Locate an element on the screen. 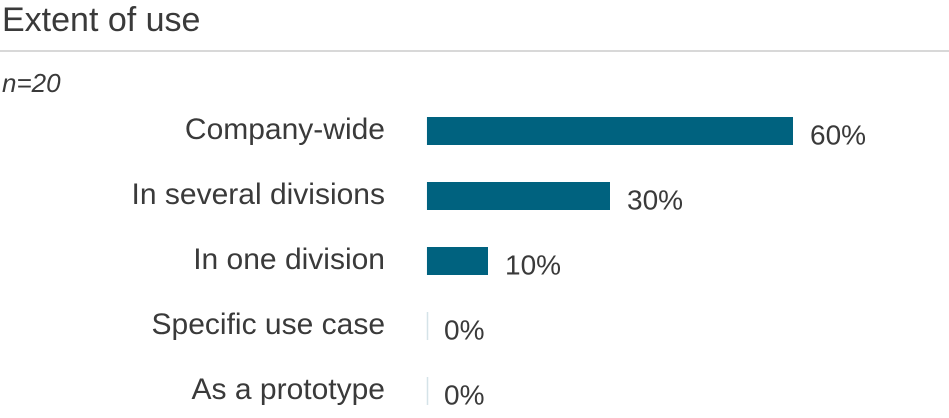 The width and height of the screenshot is (949, 418). category-label: As a prototype is located at coordinates (288, 389).